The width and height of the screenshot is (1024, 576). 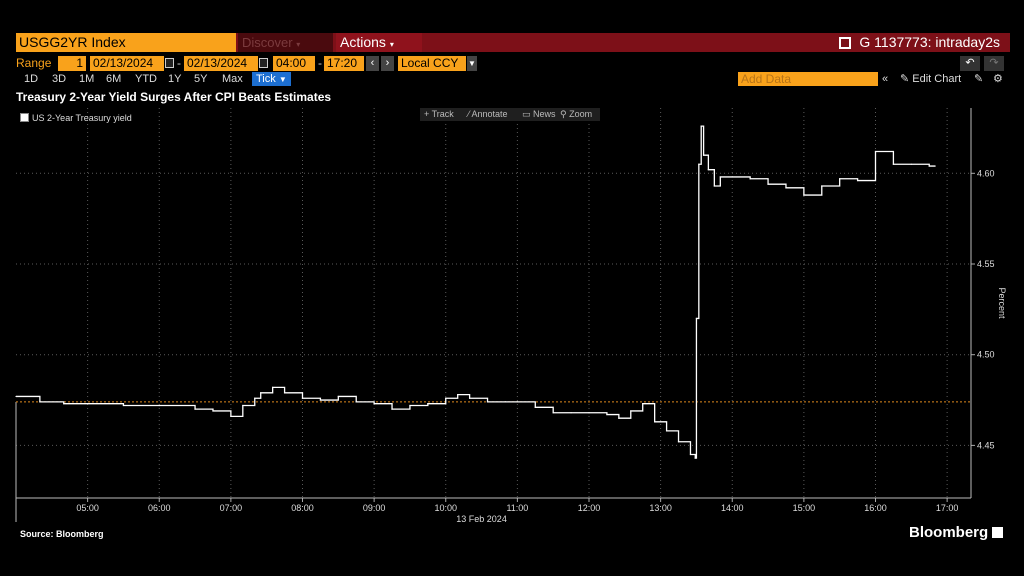 What do you see at coordinates (82, 118) in the screenshot?
I see `legend-label: US 2-Year Treasury yield` at bounding box center [82, 118].